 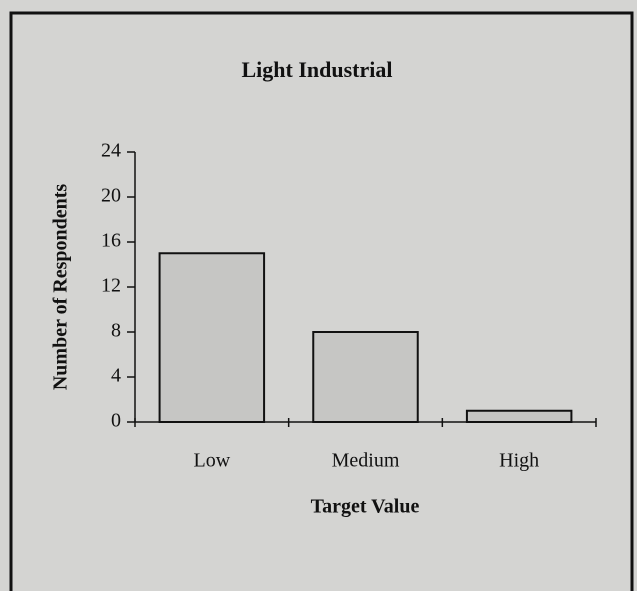 What do you see at coordinates (519, 461) in the screenshot?
I see `x-tick-label: High` at bounding box center [519, 461].